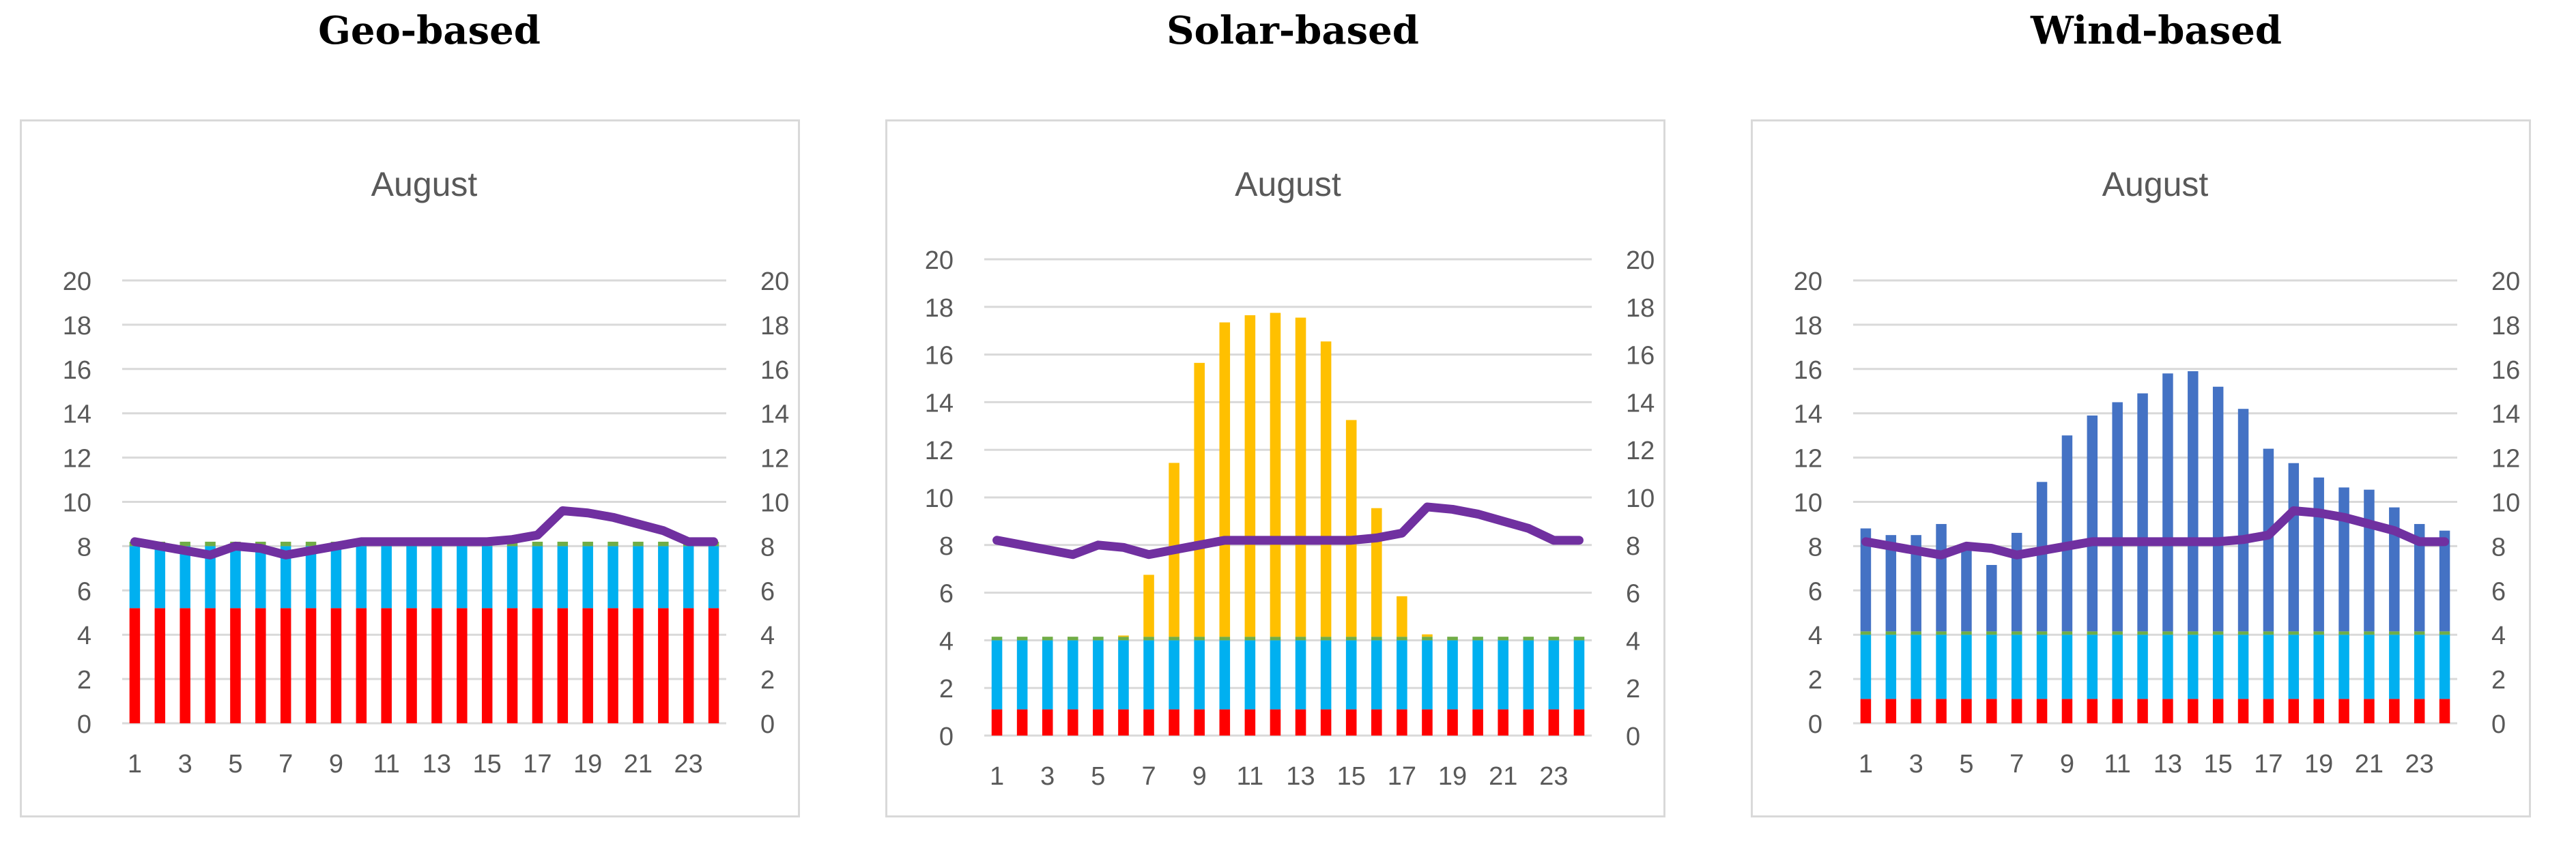  I want to click on panel-title-solar: Solar-based, so click(1293, 30).